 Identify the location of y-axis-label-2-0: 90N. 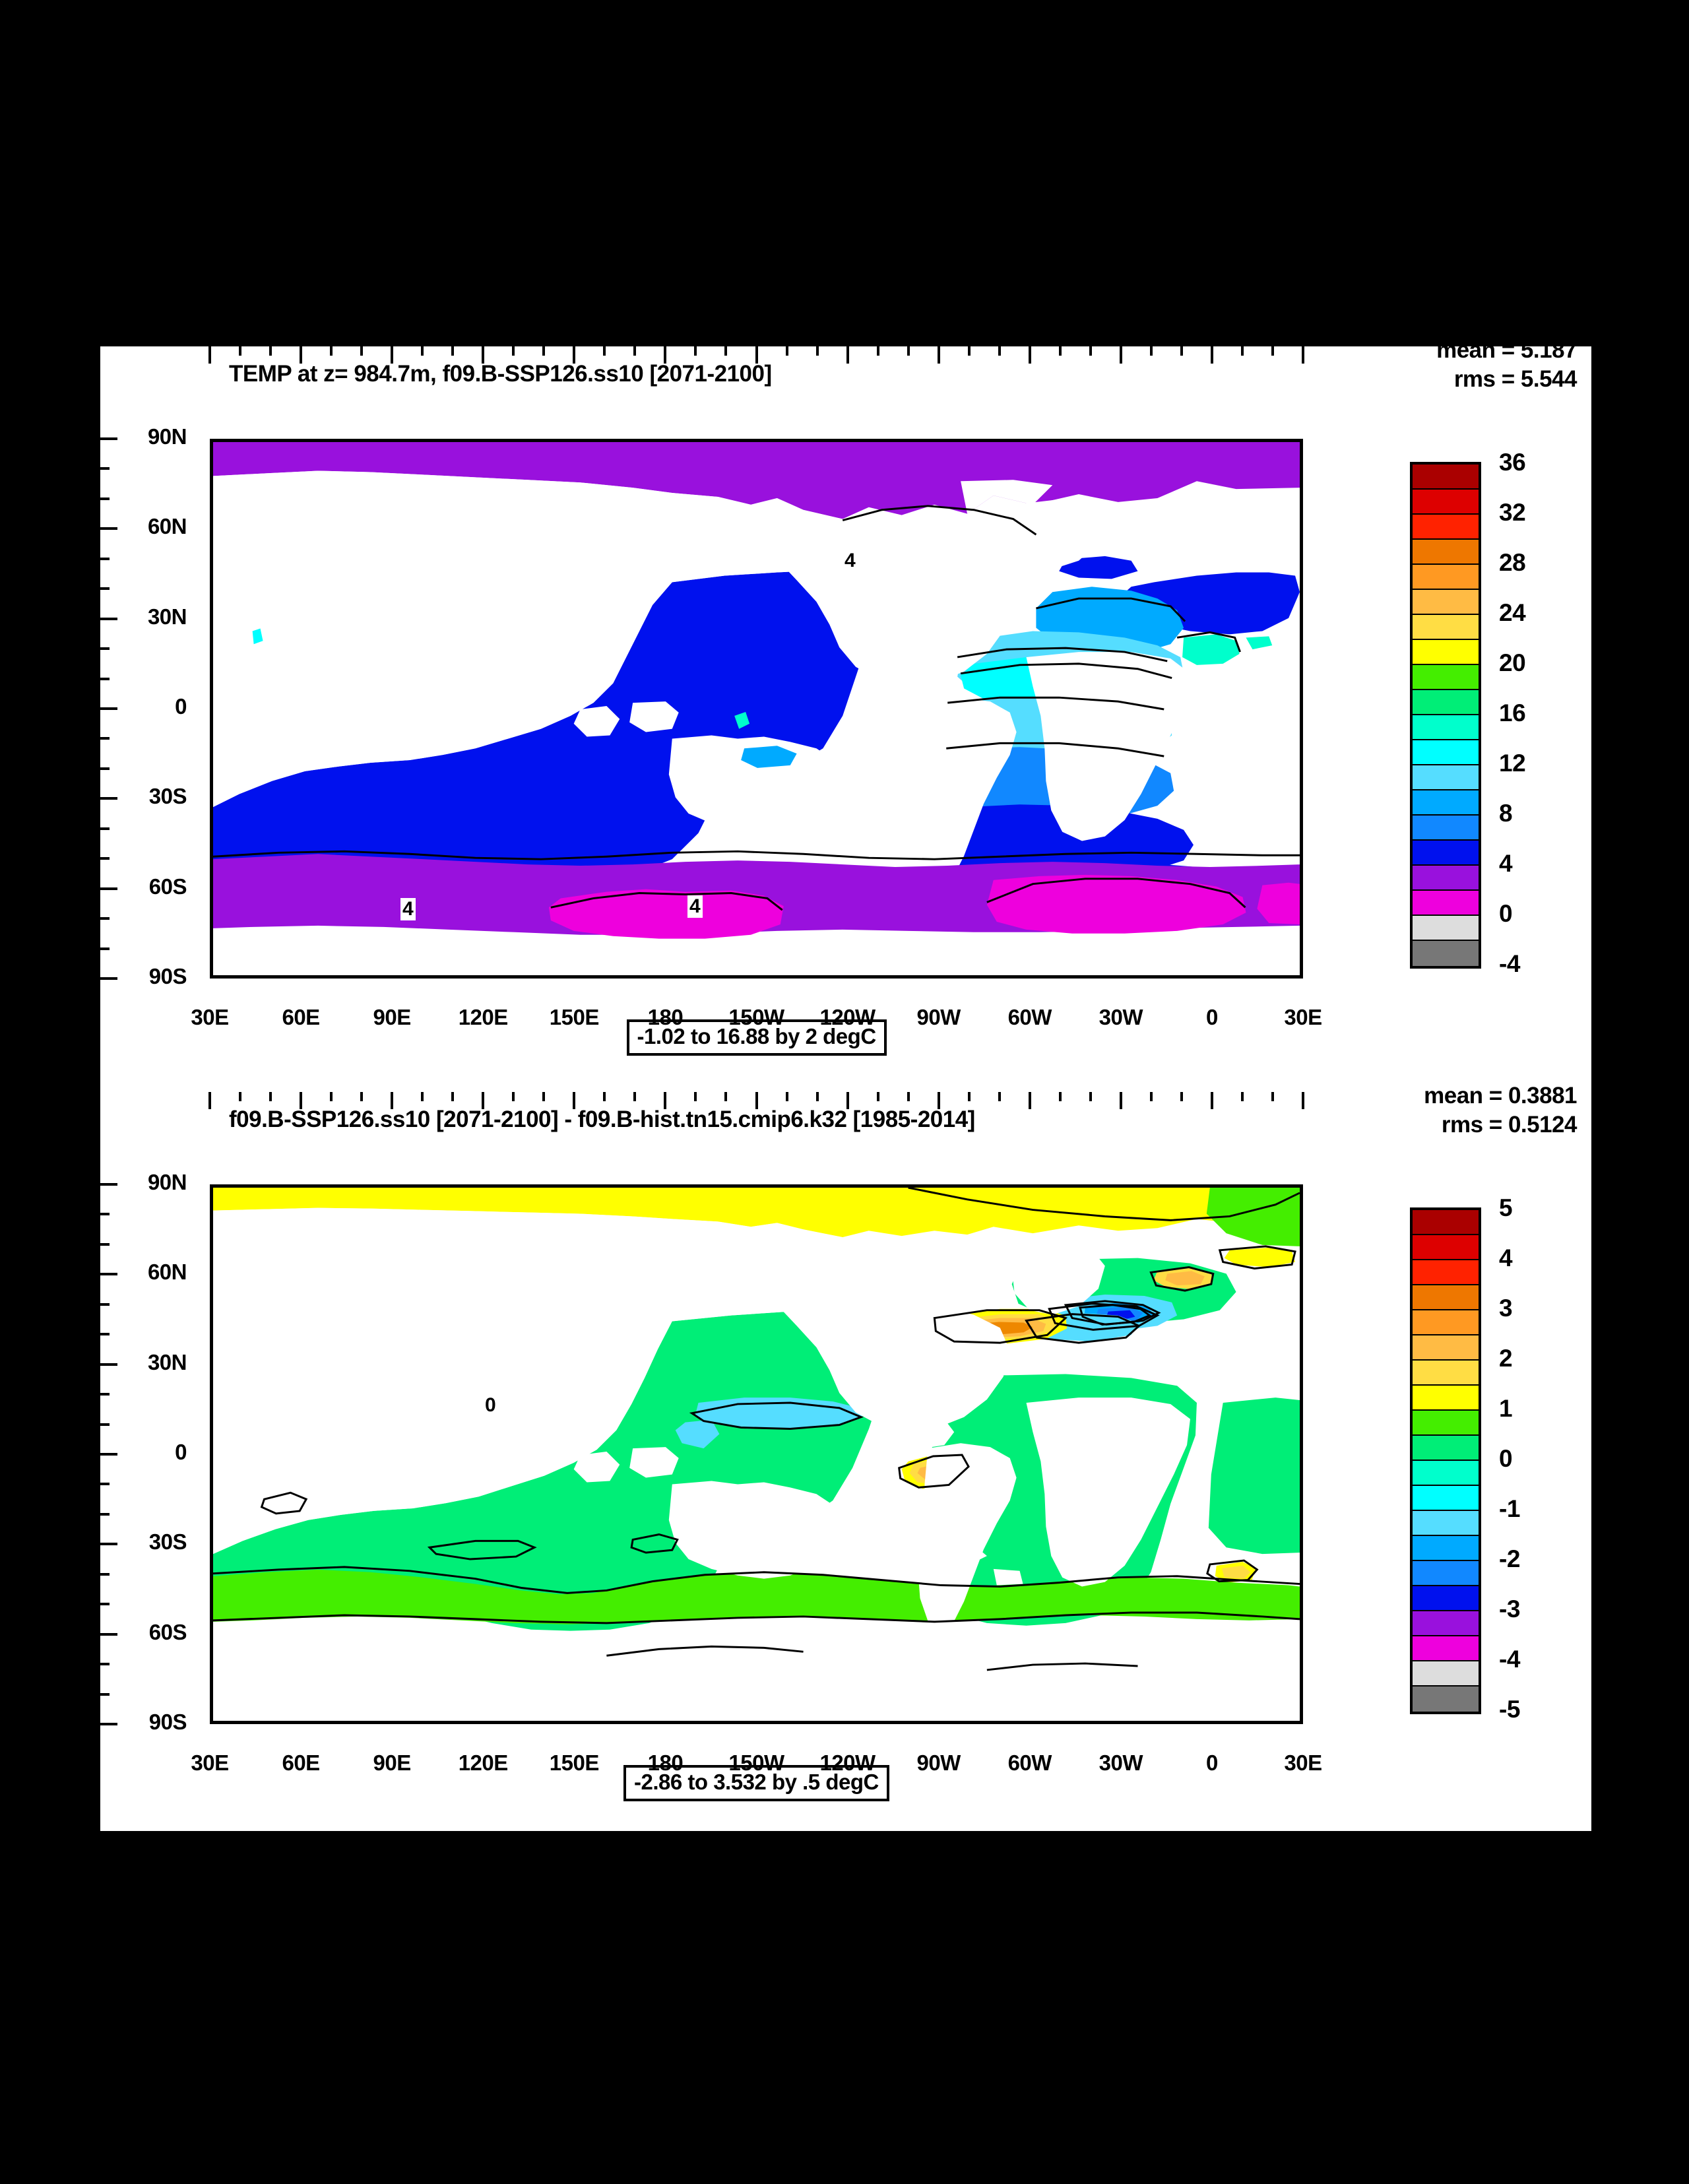
(167, 1182).